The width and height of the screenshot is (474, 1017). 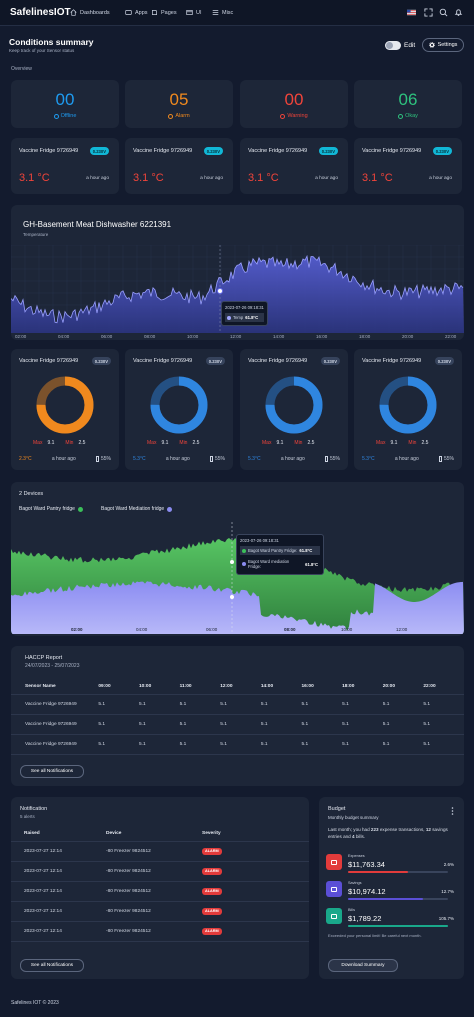 I want to click on column-header: Sensor Name, so click(x=55, y=687).